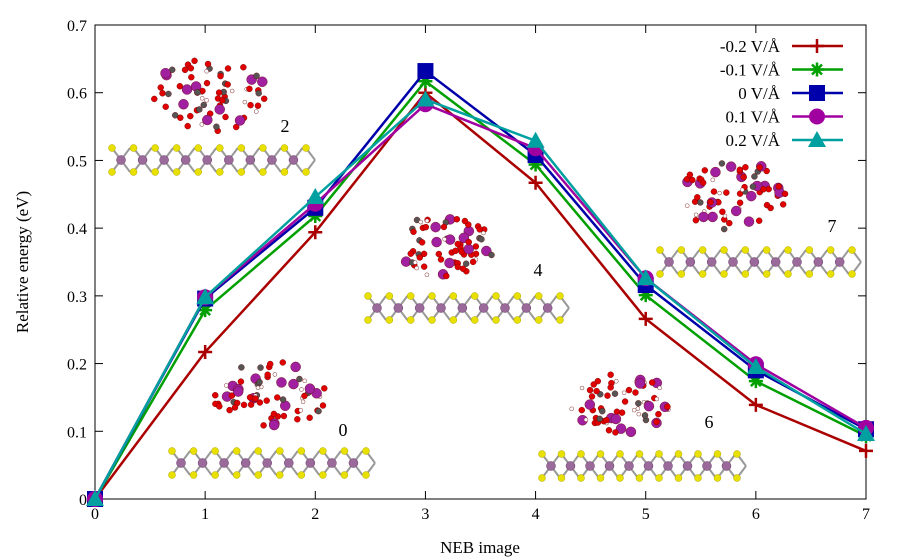  I want to click on x-tick-label: 2, so click(315, 514).